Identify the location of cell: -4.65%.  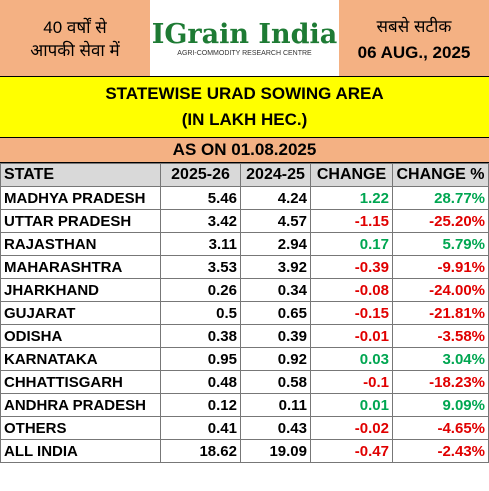
(440, 428).